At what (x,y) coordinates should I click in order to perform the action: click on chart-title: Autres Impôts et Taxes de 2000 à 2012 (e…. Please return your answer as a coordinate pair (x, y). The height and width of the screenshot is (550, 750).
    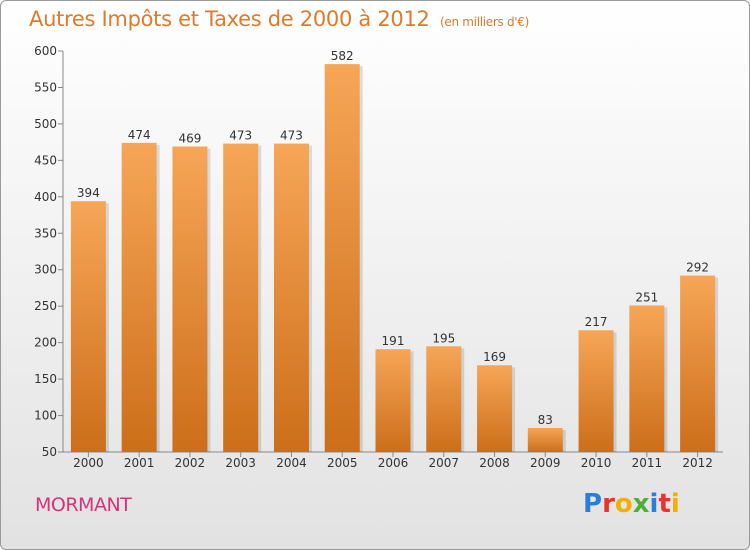
    Looking at the image, I should click on (279, 19).